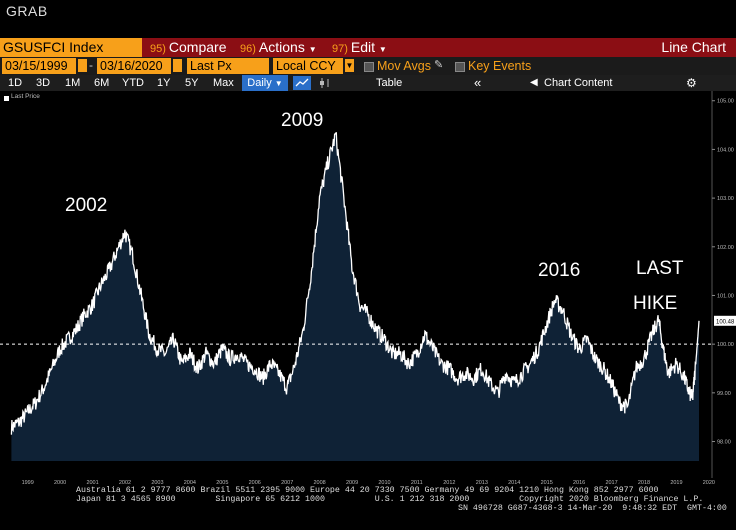 The image size is (736, 530). Describe the element at coordinates (325, 83) in the screenshot. I see `candlestick-icon` at that location.